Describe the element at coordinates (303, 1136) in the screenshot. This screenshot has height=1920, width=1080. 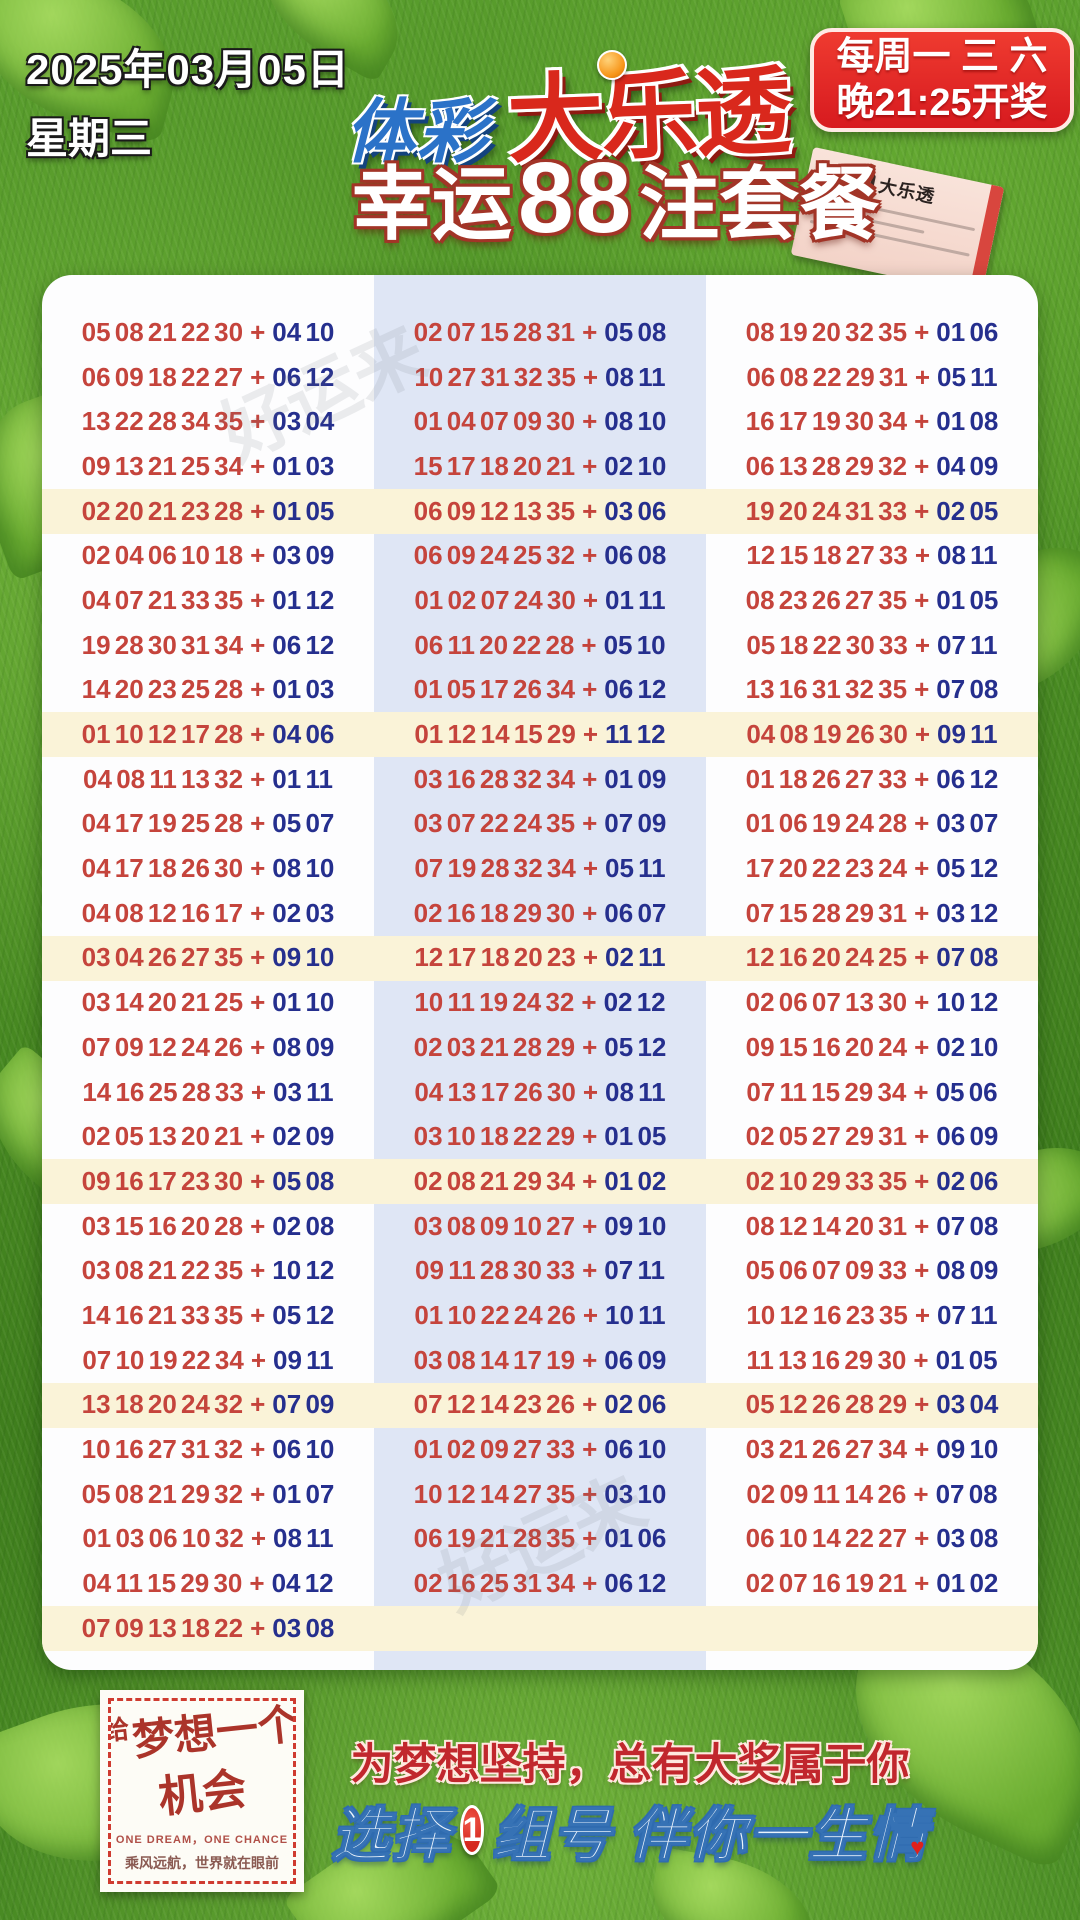
I see `back-numbers: 02 09` at that location.